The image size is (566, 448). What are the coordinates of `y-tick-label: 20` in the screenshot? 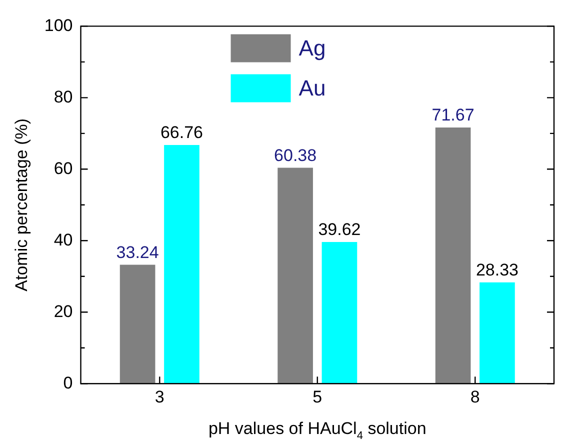 It's located at (63, 311).